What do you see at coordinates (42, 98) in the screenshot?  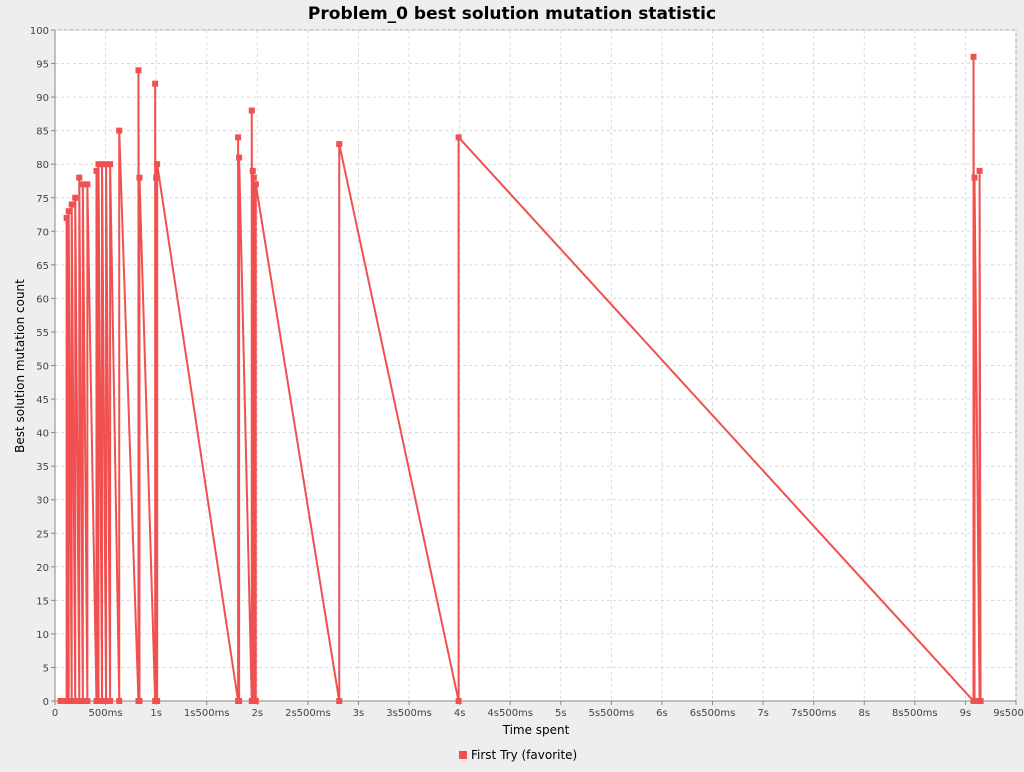 I see `y-tick-label: 90` at bounding box center [42, 98].